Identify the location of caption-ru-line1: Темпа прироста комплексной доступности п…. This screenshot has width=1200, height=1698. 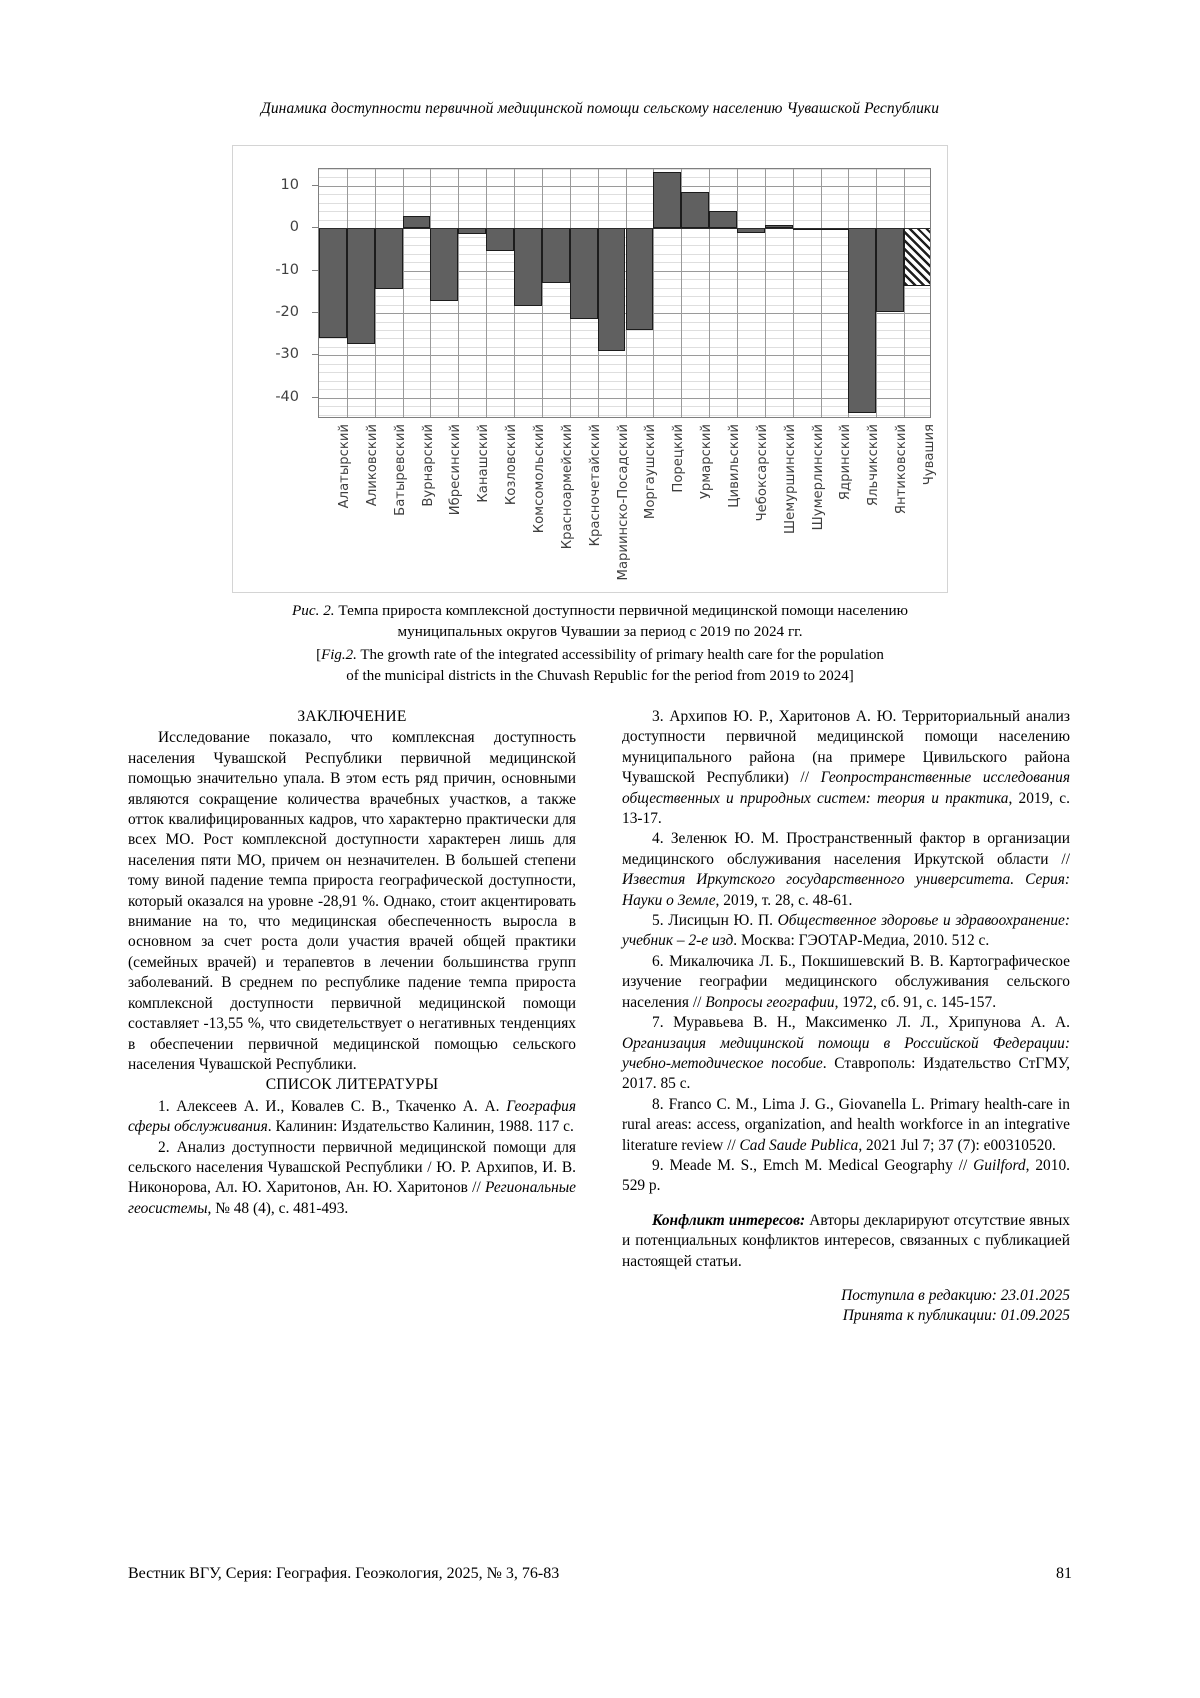
(621, 610).